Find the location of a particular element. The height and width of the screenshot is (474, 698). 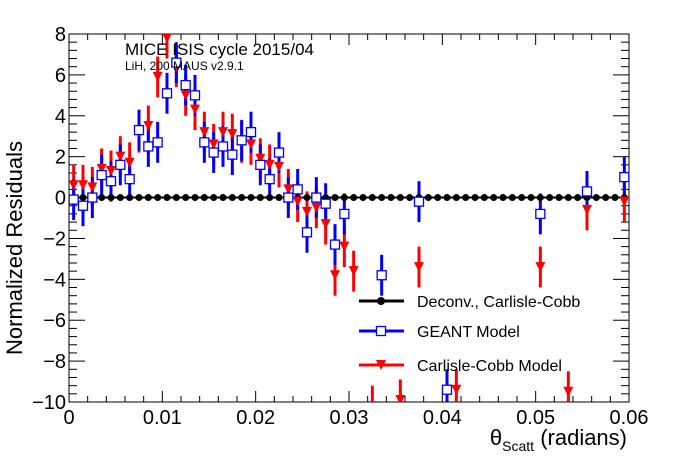

x-axis-title: θScatt (radians) is located at coordinates (558, 439).